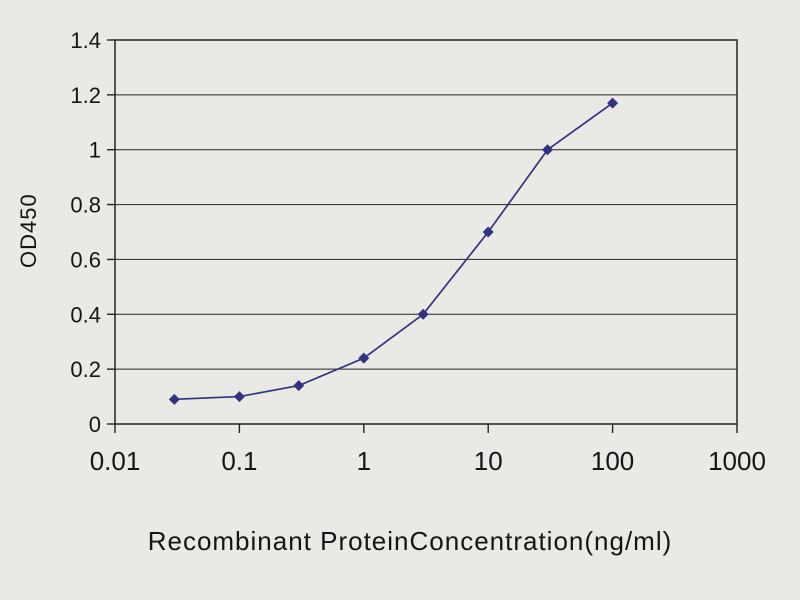 Image resolution: width=800 pixels, height=600 pixels. Describe the element at coordinates (612, 461) in the screenshot. I see `x-tick-label: 100` at that location.